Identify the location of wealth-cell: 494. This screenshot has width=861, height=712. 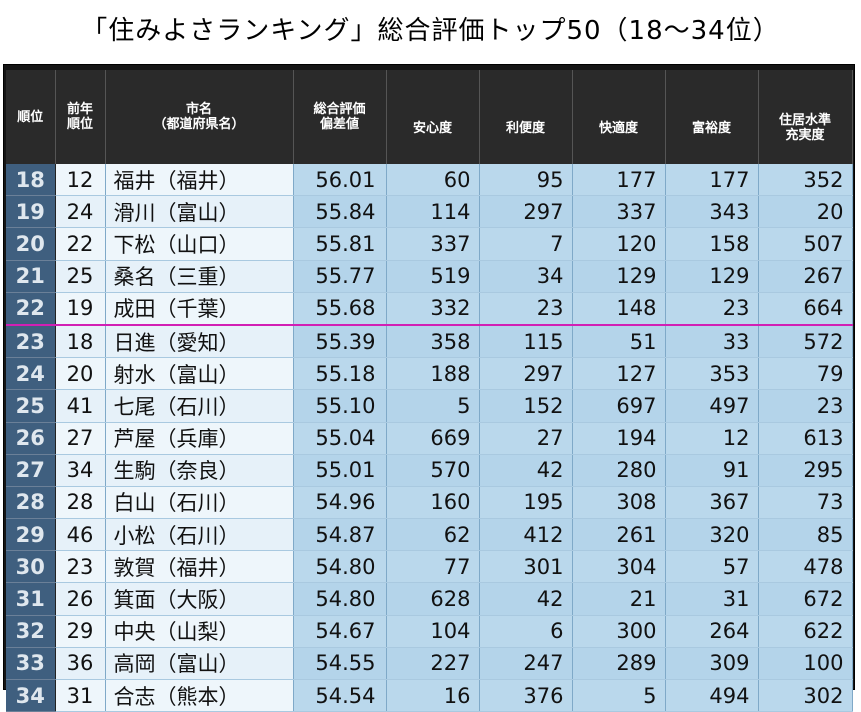
(712, 695).